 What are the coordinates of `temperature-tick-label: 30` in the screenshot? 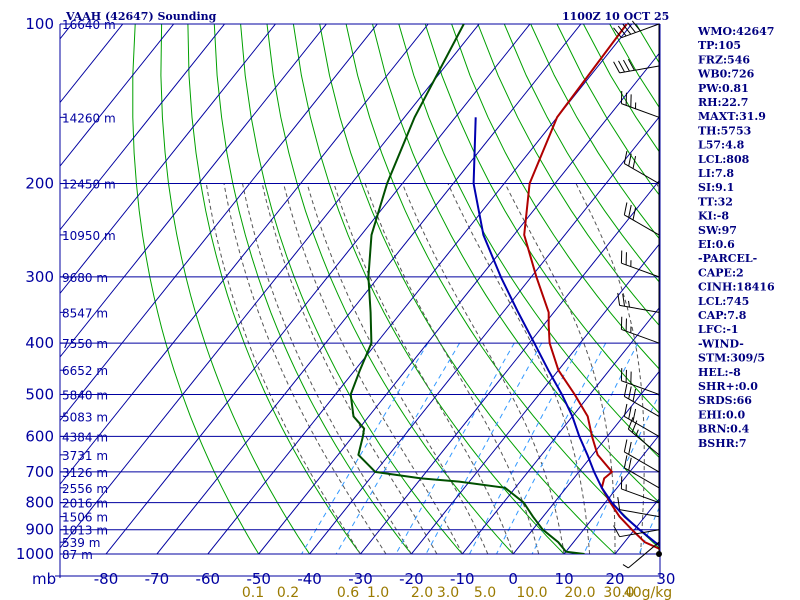 It's located at (665, 579).